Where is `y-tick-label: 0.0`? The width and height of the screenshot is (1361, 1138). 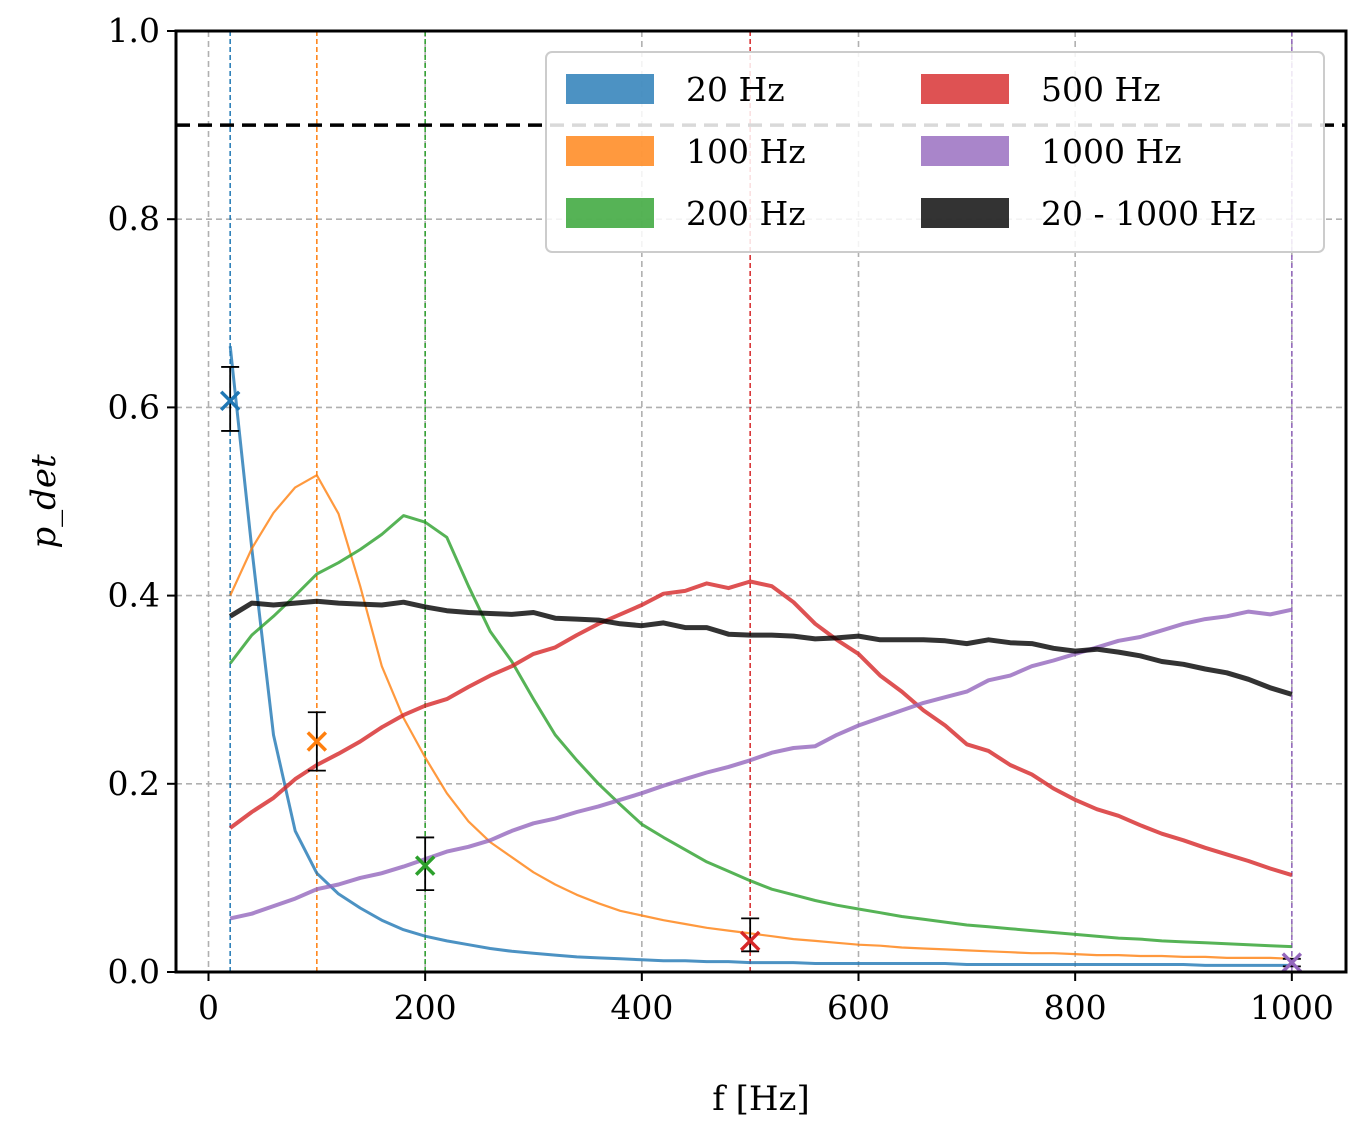 y-tick-label: 0.0 is located at coordinates (134, 971).